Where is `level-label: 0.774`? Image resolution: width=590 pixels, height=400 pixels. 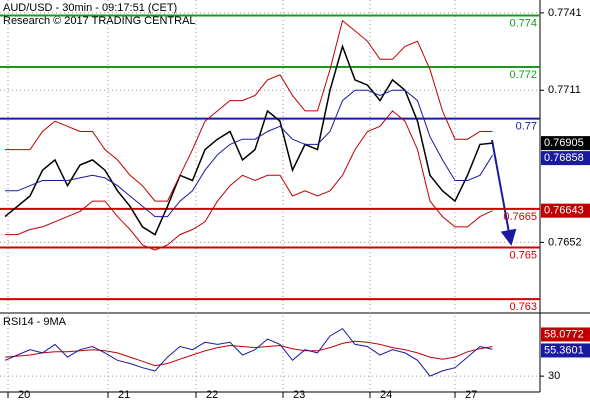
level-label: 0.774 is located at coordinates (523, 23).